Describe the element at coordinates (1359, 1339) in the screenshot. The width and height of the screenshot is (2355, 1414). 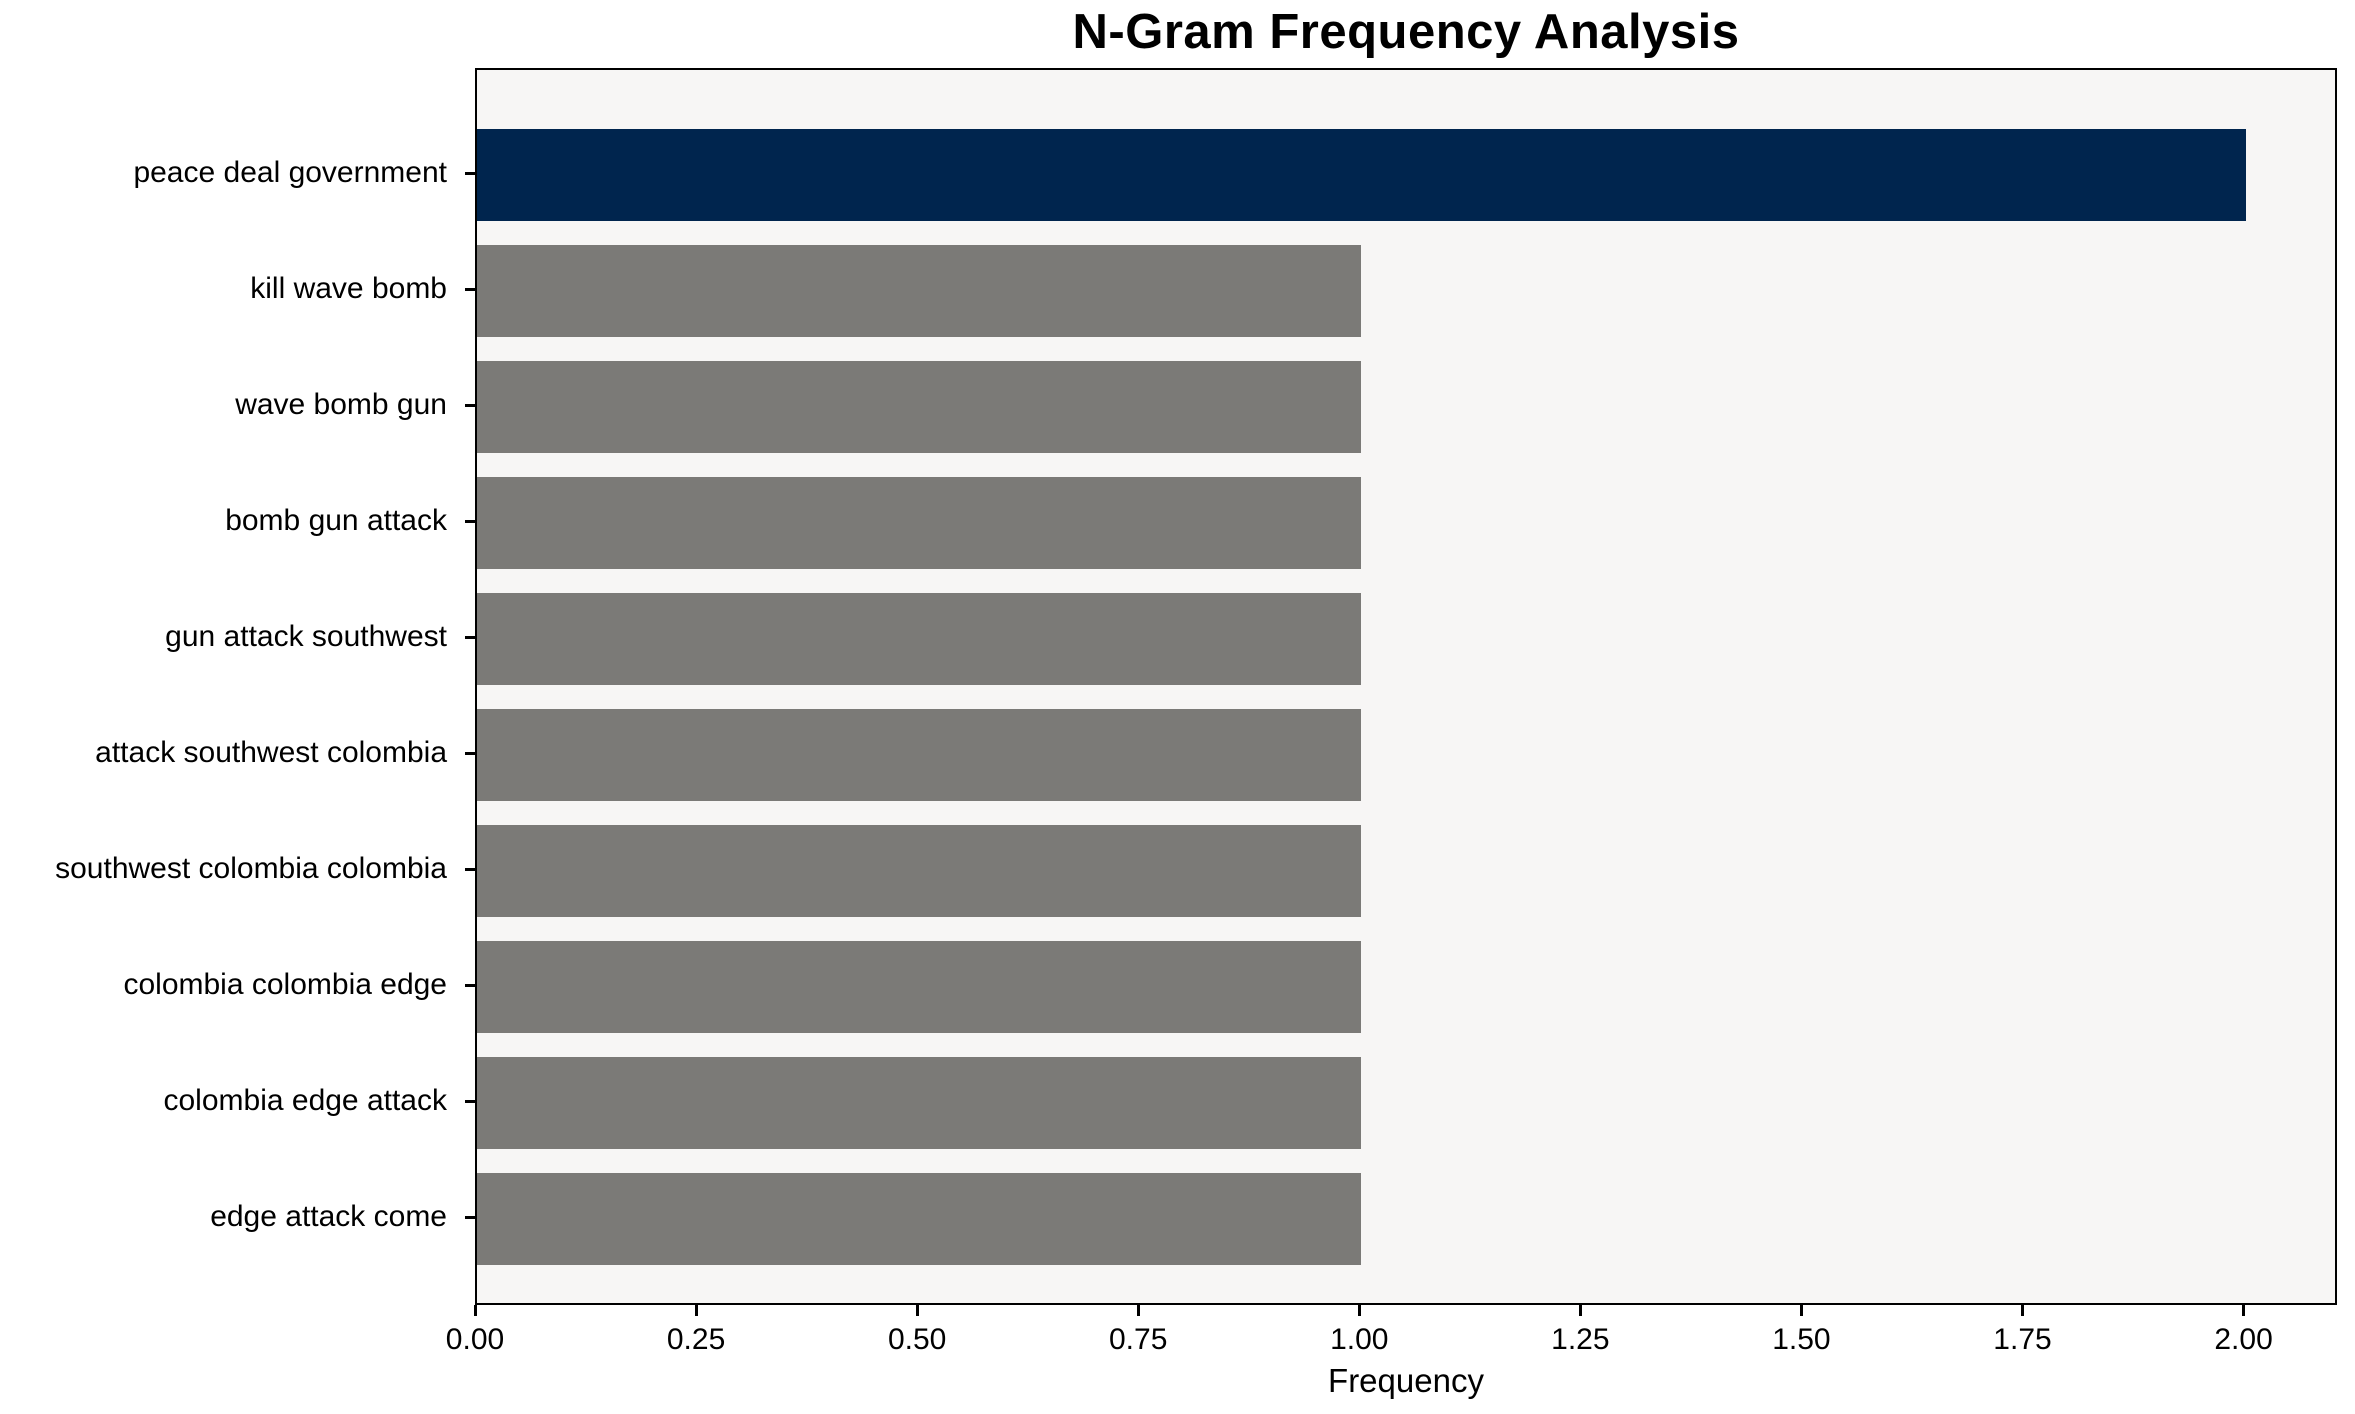
I see `x-tick-label-4: 1.00` at that location.